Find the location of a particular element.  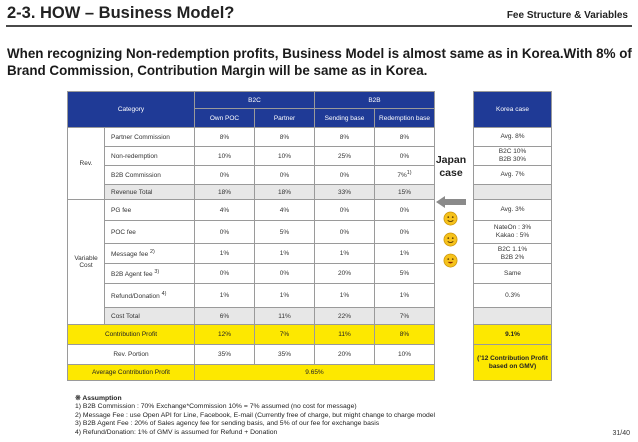

korea-case-header: Korea case is located at coordinates (512, 109).